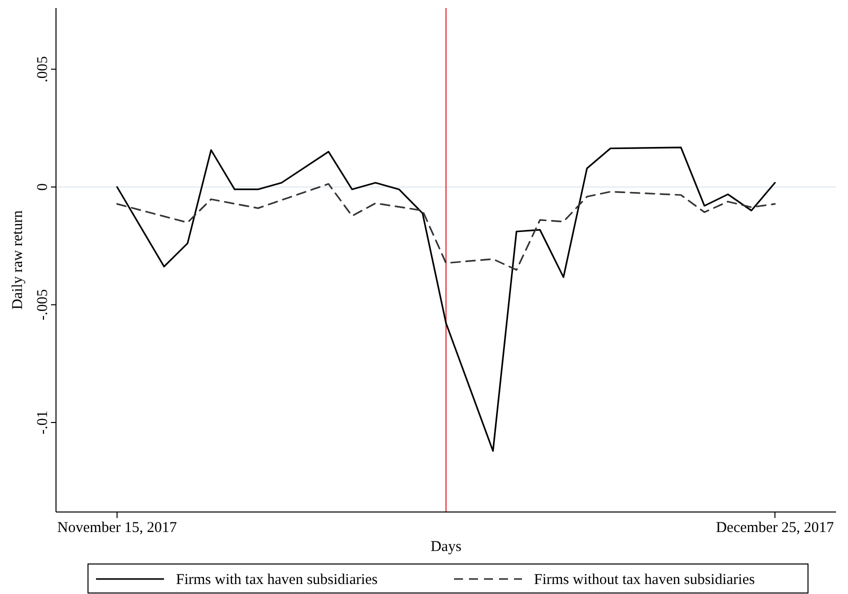  Describe the element at coordinates (18, 260) in the screenshot. I see `y-axis-title: Daily raw return` at that location.